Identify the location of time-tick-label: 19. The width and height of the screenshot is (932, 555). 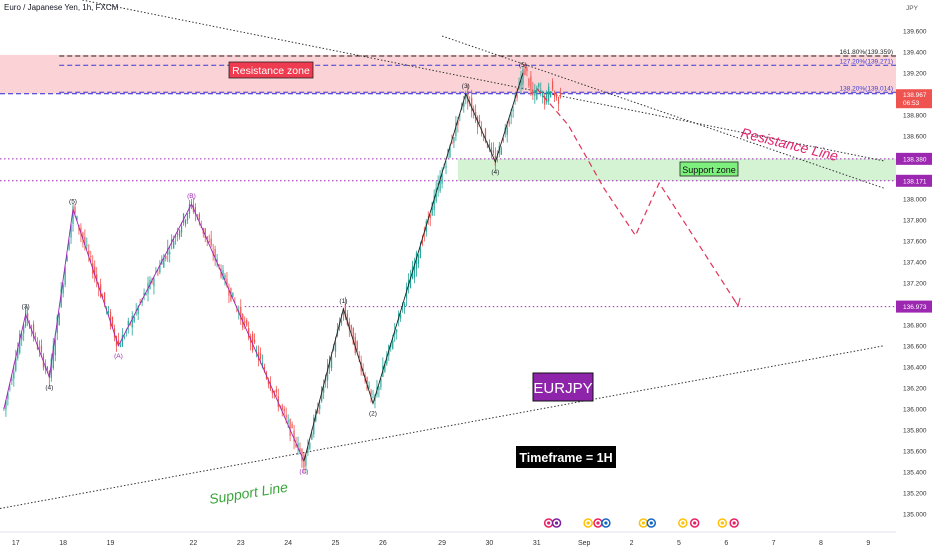
(111, 543).